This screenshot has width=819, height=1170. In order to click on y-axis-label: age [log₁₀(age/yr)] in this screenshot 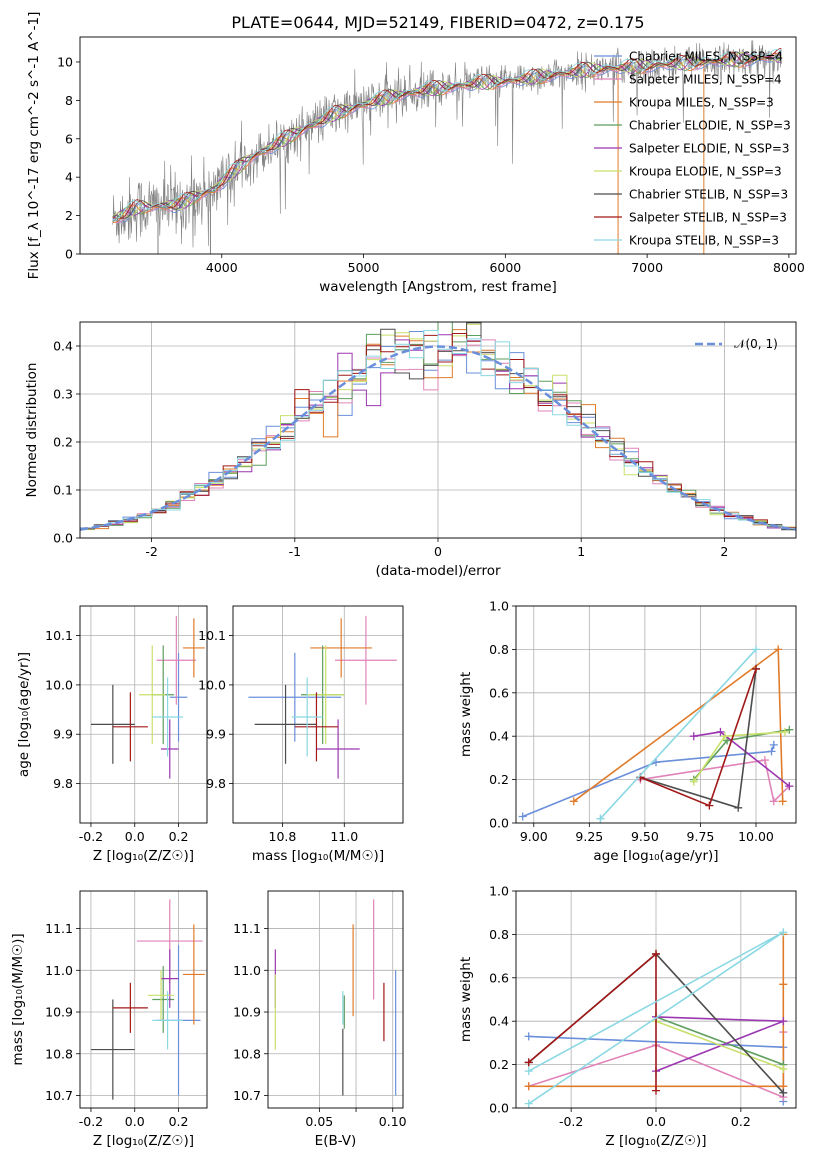, I will do `click(24, 714)`.